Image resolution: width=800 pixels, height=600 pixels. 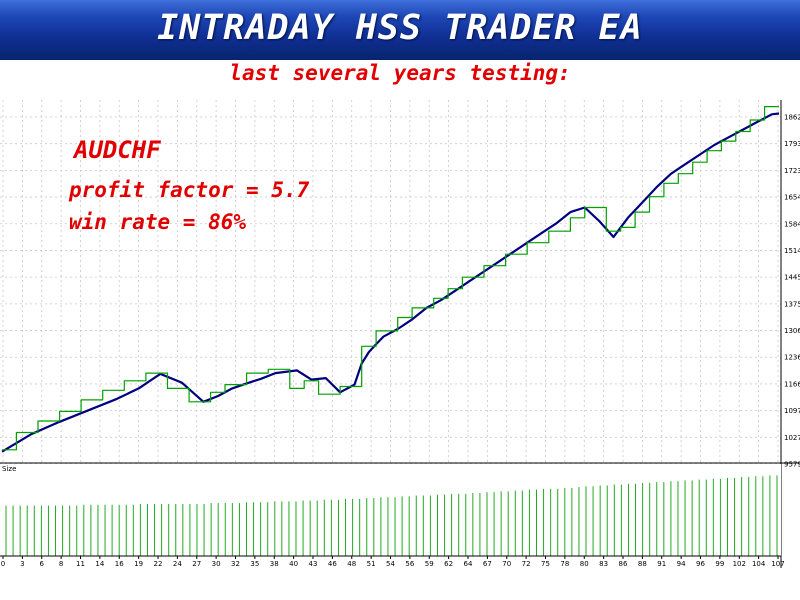 What do you see at coordinates (293, 564) in the screenshot?
I see `x-tick-label: 40` at bounding box center [293, 564].